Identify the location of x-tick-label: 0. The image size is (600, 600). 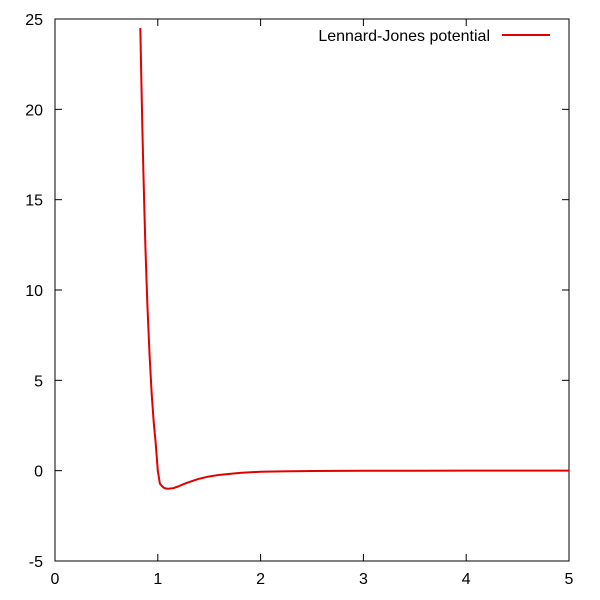
(55, 579).